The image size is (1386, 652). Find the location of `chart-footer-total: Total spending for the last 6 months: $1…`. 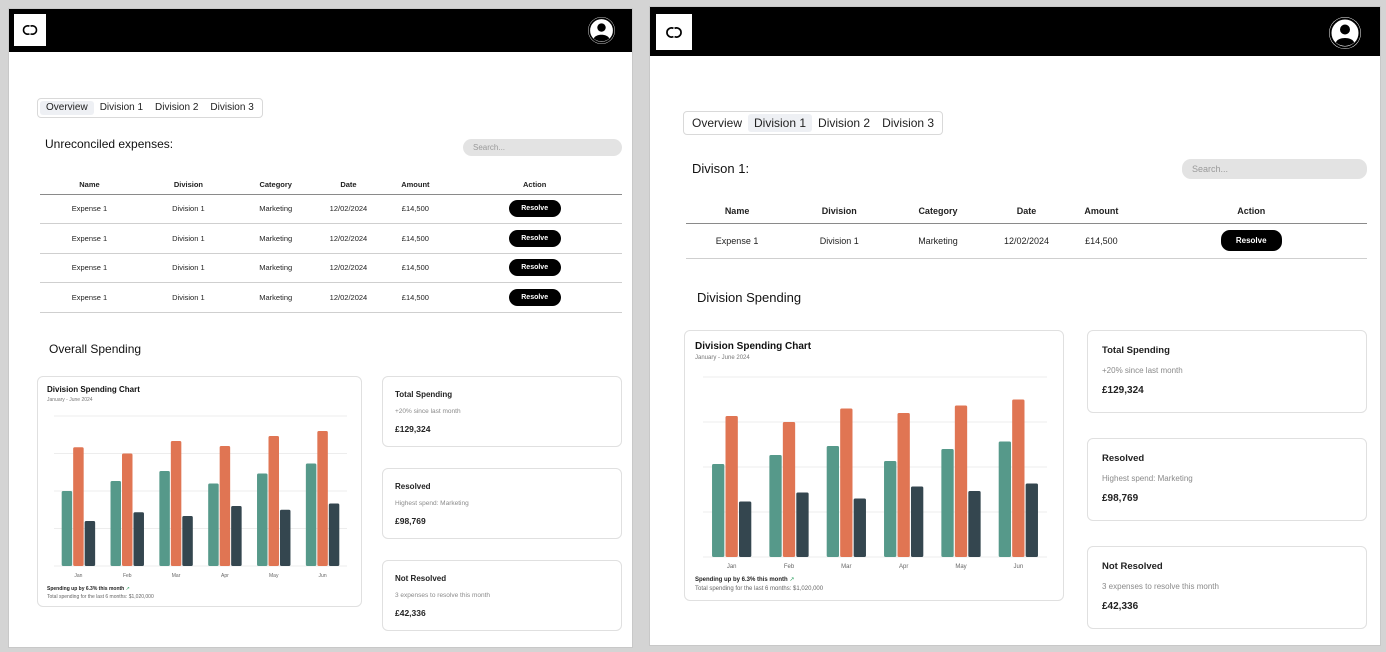

chart-footer-total: Total spending for the last 6 months: $1… is located at coordinates (100, 597).